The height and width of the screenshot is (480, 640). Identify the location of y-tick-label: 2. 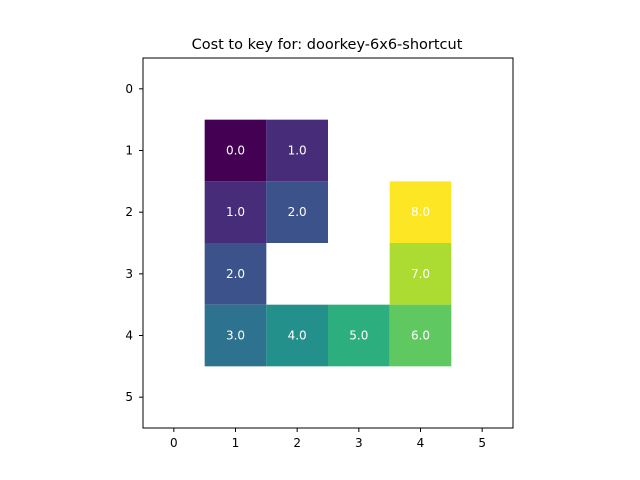
(129, 212).